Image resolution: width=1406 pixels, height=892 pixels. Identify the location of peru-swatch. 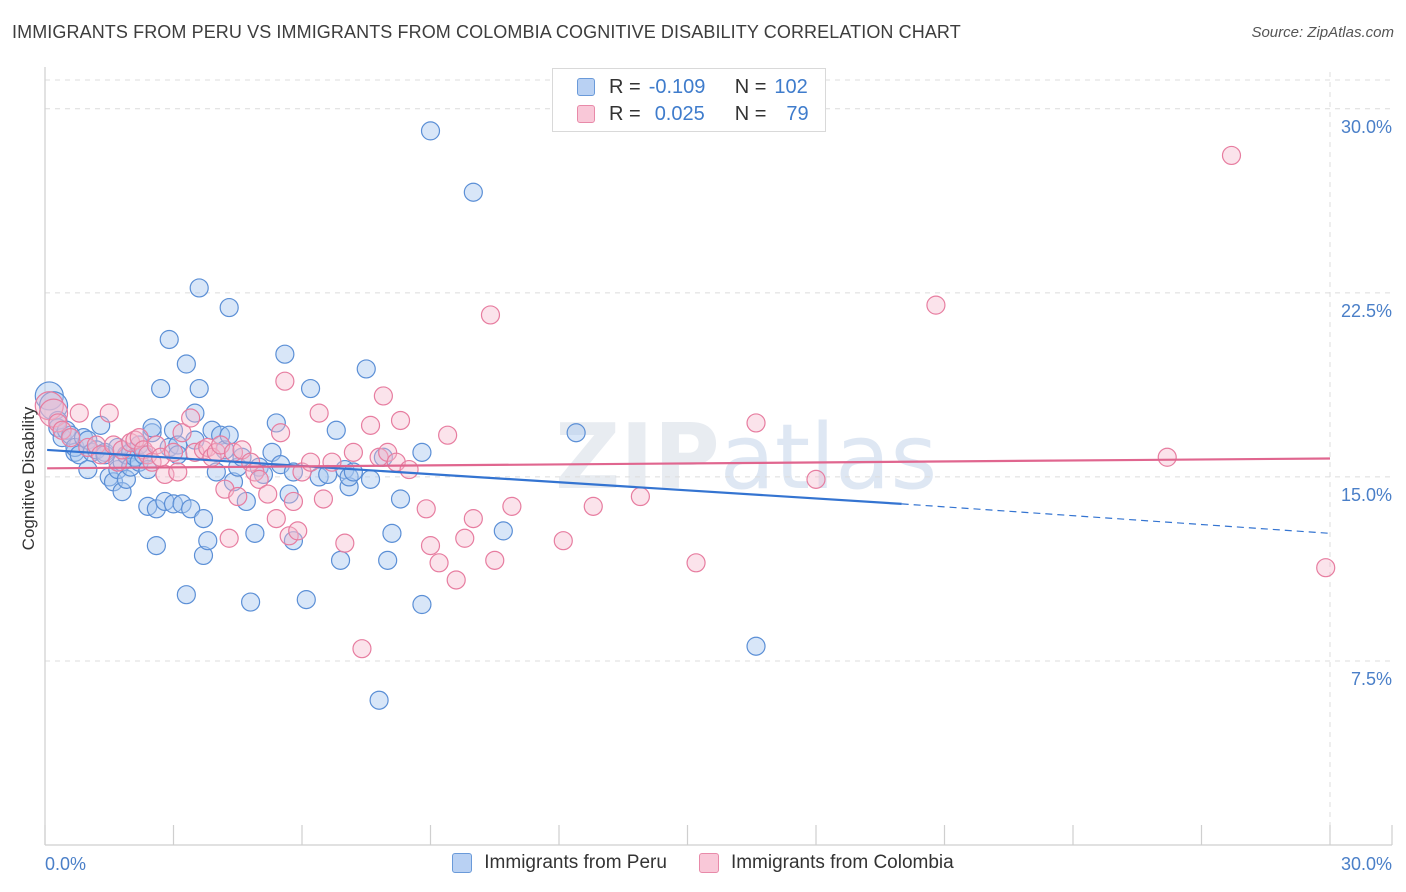
(586, 87).